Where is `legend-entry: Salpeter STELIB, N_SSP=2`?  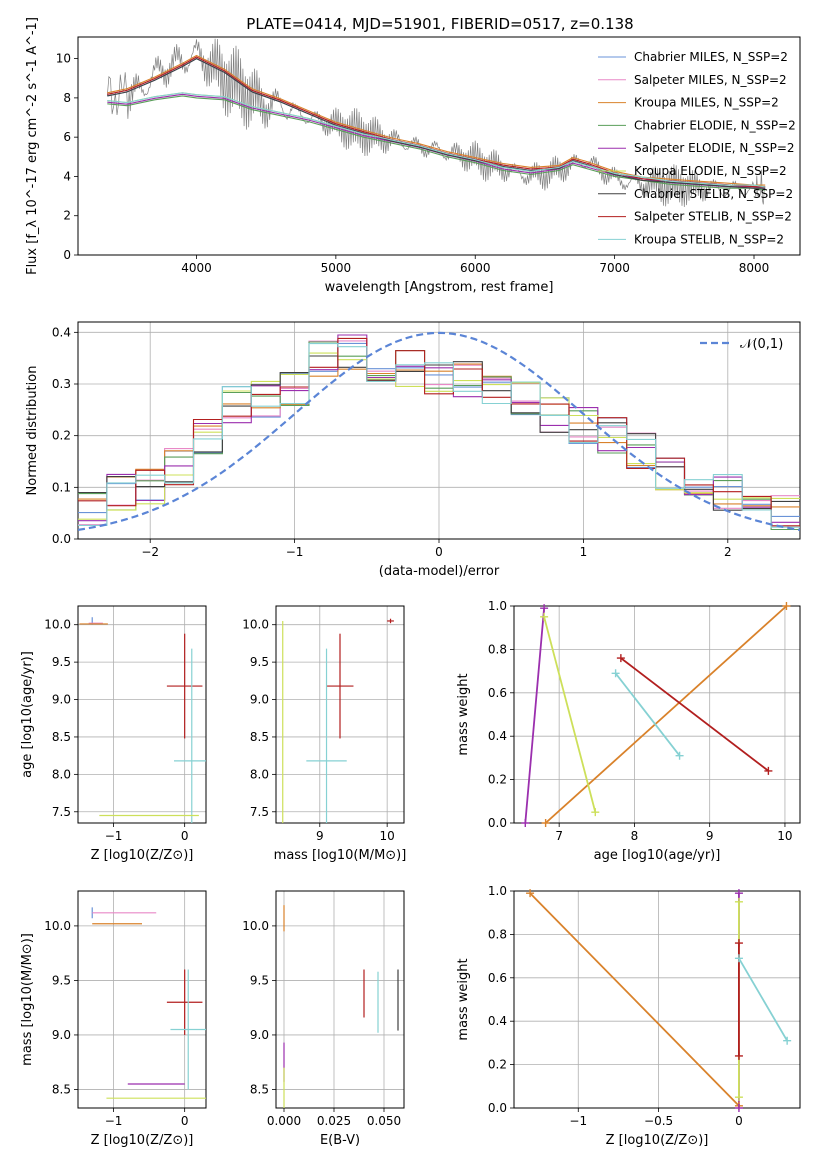
legend-entry: Salpeter STELIB, N_SSP=2 is located at coordinates (713, 217).